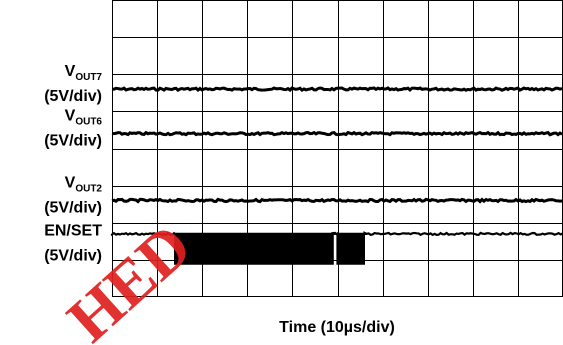 The image size is (563, 345). Describe the element at coordinates (84, 73) in the screenshot. I see `channel-name-vout7: VOUT7` at that location.